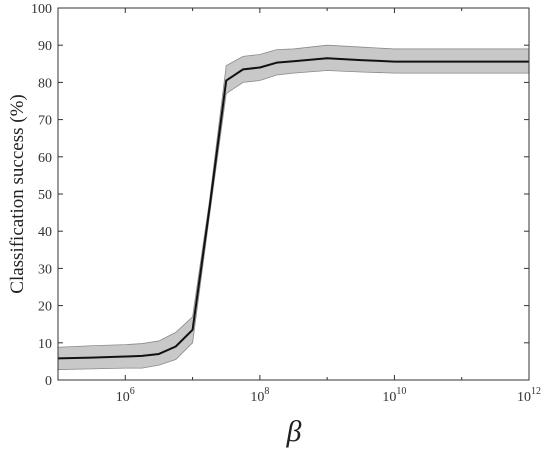  Describe the element at coordinates (45, 46) in the screenshot. I see `y-tick-label: 90` at that location.